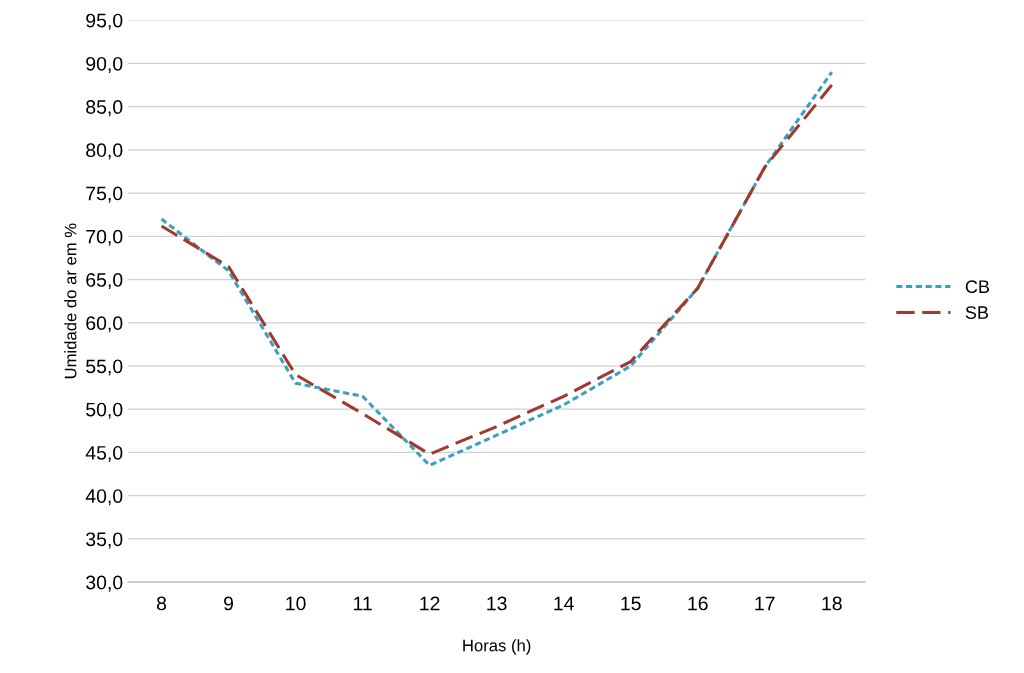 This screenshot has width=1024, height=673. What do you see at coordinates (104, 21) in the screenshot?
I see `y-tick-label: 95,0` at bounding box center [104, 21].